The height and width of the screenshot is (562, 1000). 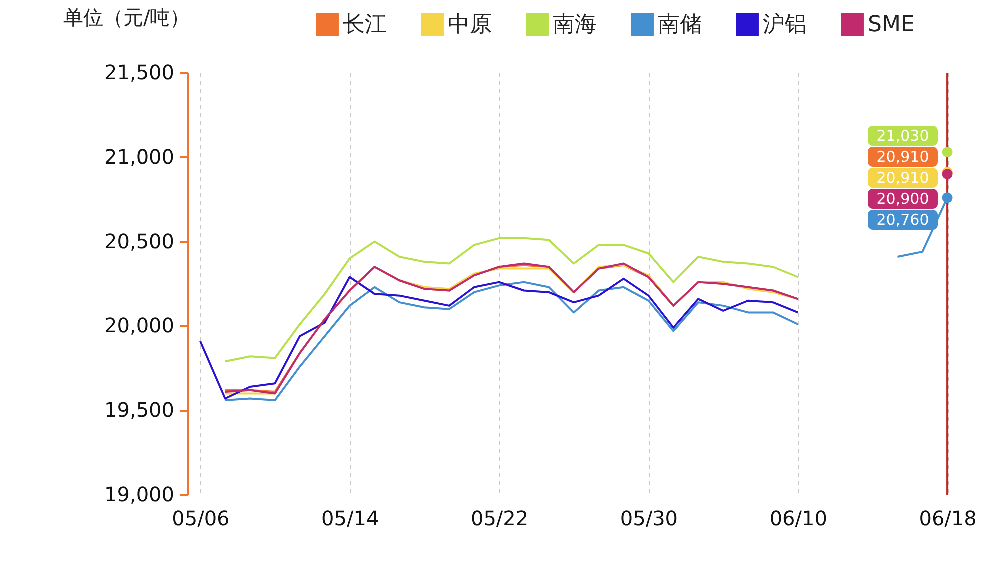 I want to click on legend-label: 中原, so click(x=470, y=25).